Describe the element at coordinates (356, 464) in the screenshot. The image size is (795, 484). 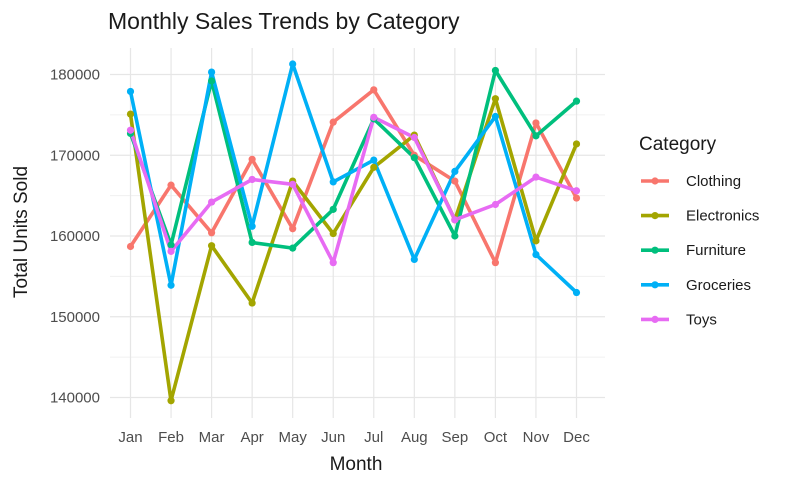
I see `x-axis-title: Month` at that location.